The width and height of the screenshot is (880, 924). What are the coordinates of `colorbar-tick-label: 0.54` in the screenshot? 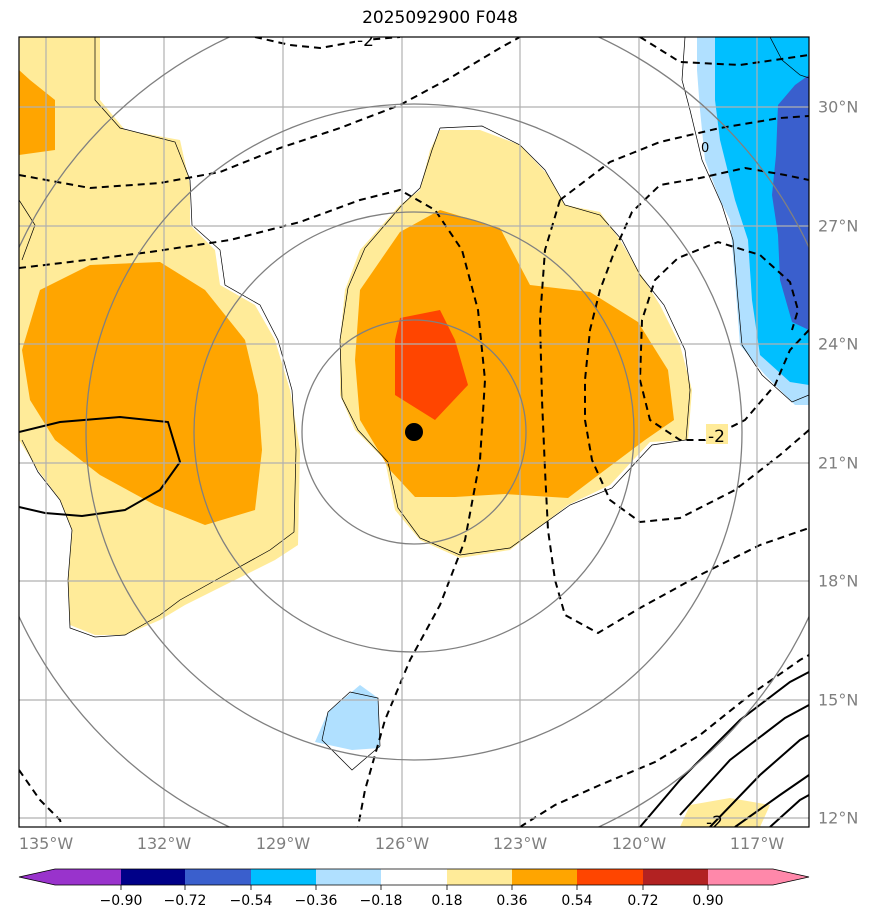 It's located at (577, 901).